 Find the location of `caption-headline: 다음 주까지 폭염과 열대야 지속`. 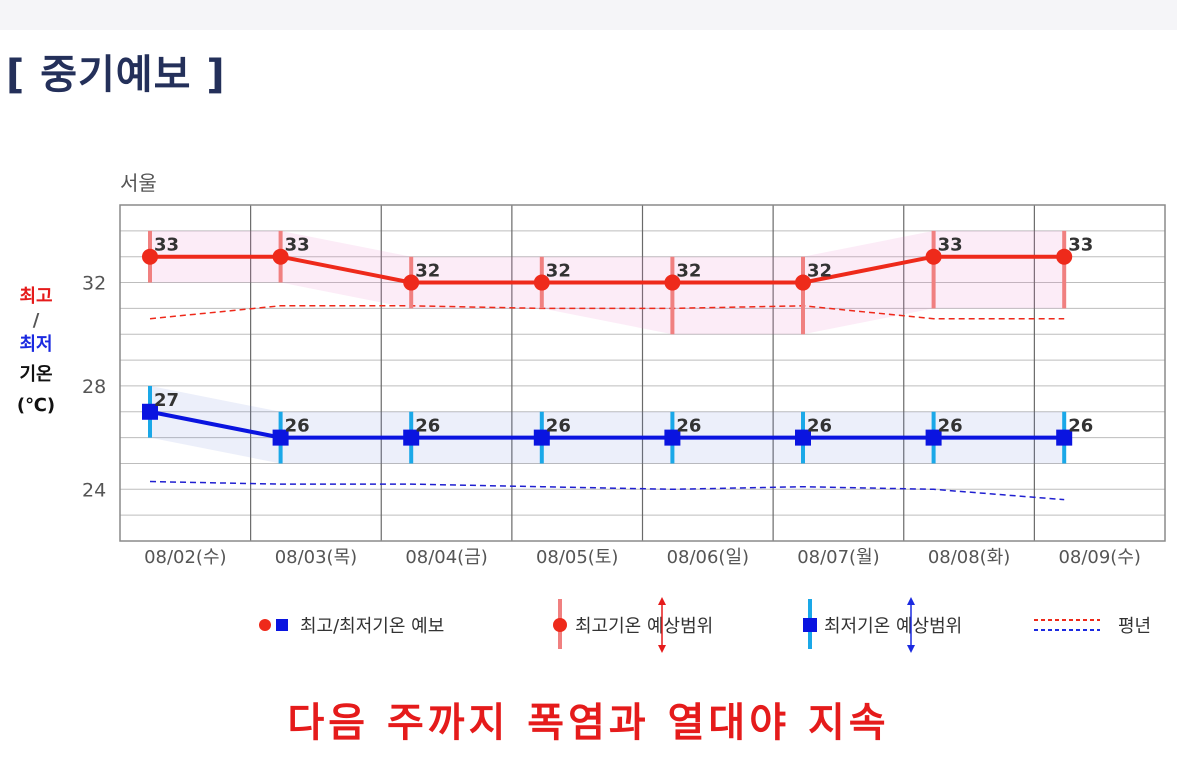

caption-headline: 다음 주까지 폭염과 열대야 지속 is located at coordinates (588, 723).